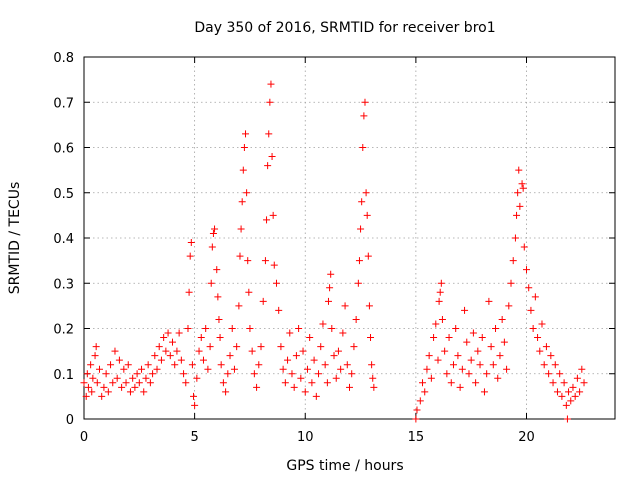 The width and height of the screenshot is (640, 480). Describe the element at coordinates (63, 330) in the screenshot. I see `y-tick-label: 0.2` at that location.